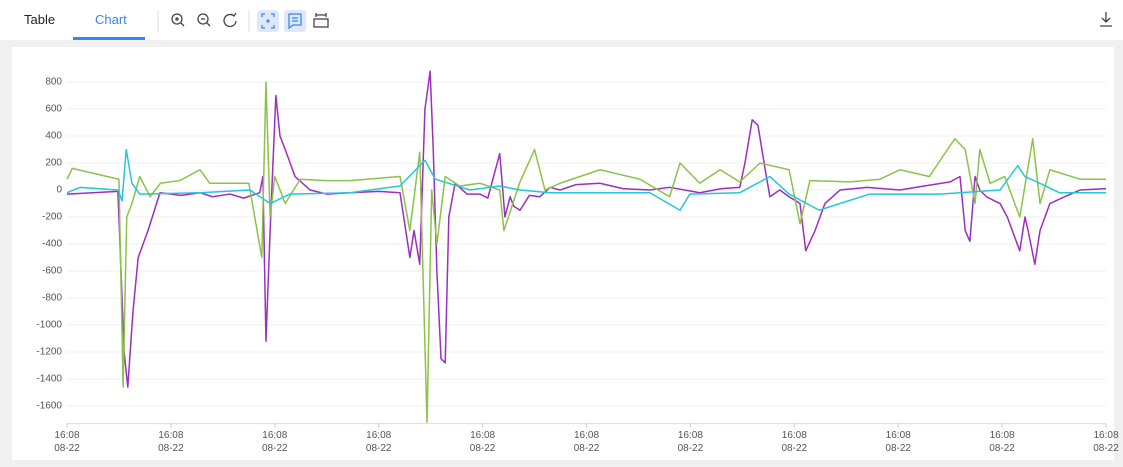  I want to click on y-tick-label: -200, so click(52, 217).